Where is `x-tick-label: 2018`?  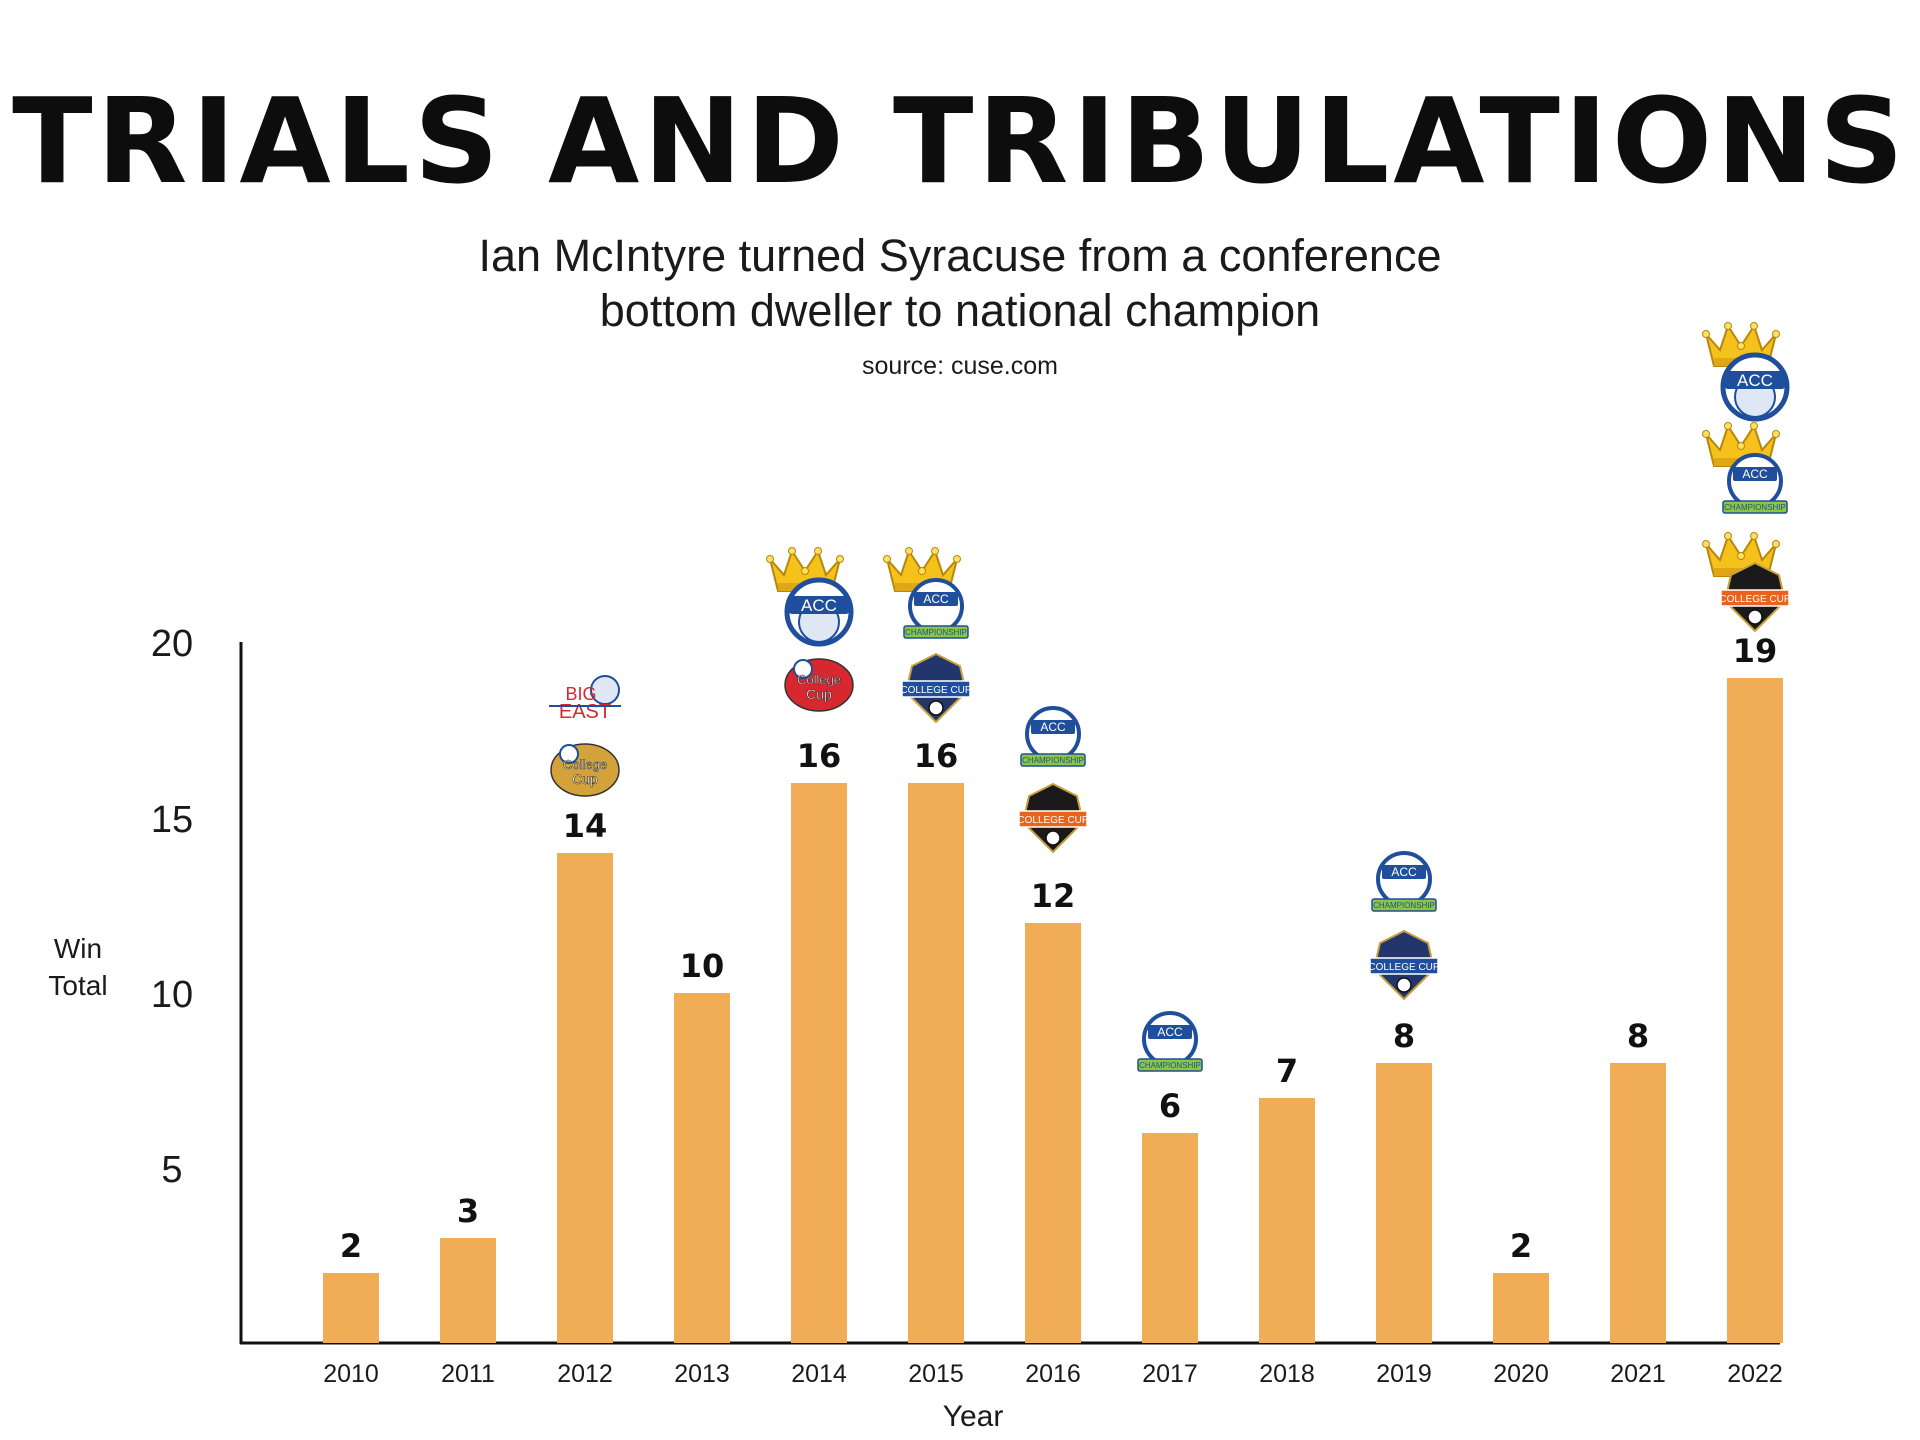
x-tick-label: 2018 is located at coordinates (1287, 1374).